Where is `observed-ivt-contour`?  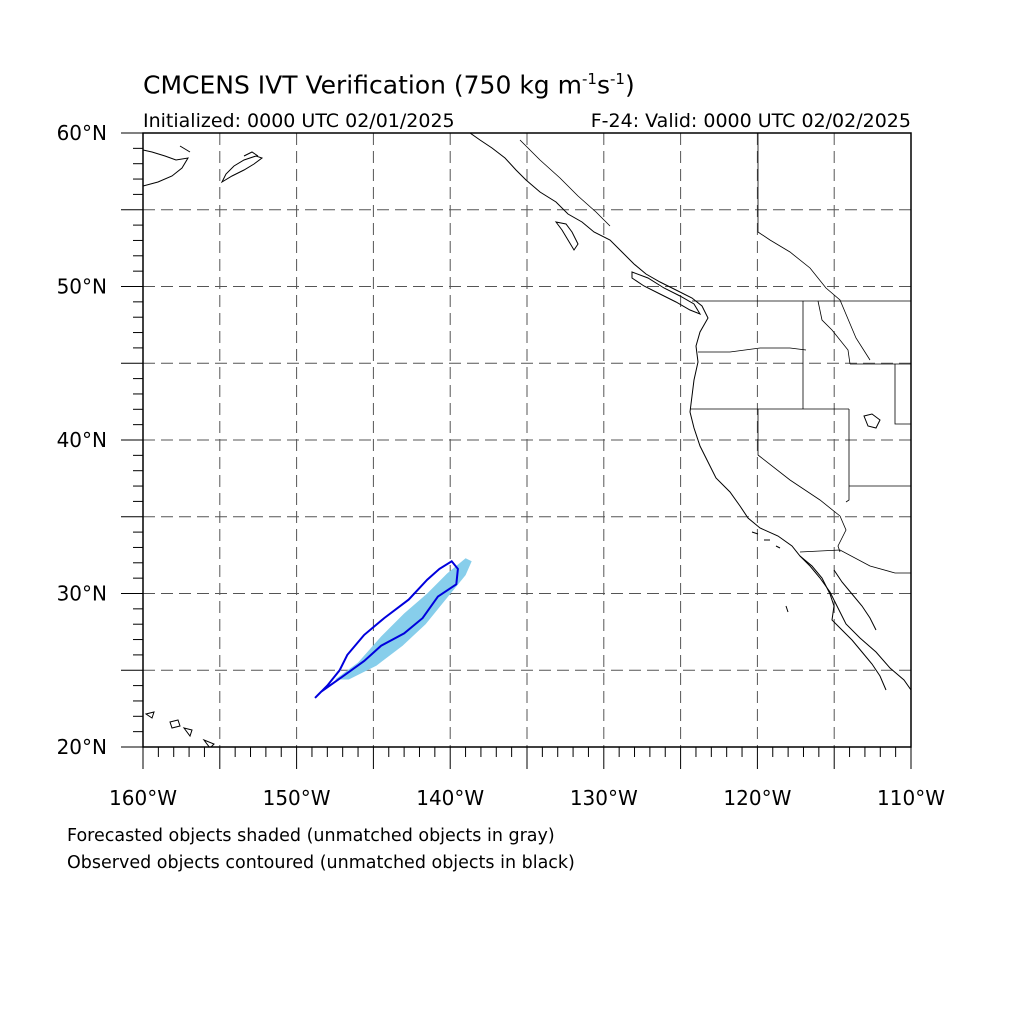 observed-ivt-contour is located at coordinates (386, 629).